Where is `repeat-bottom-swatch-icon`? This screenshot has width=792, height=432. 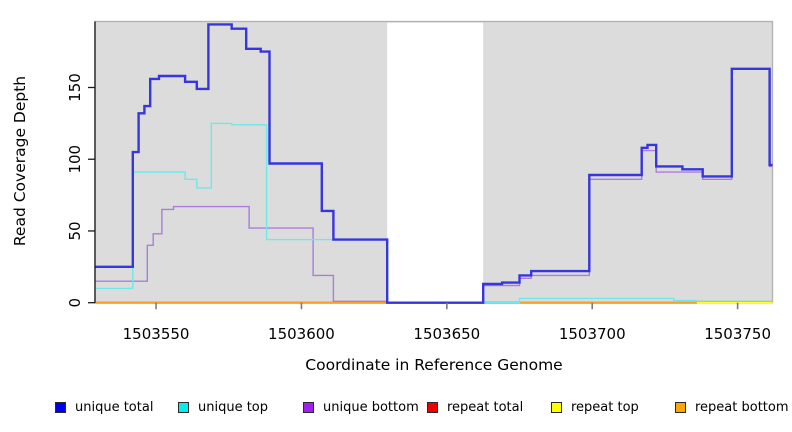
repeat-bottom-swatch-icon is located at coordinates (680, 407).